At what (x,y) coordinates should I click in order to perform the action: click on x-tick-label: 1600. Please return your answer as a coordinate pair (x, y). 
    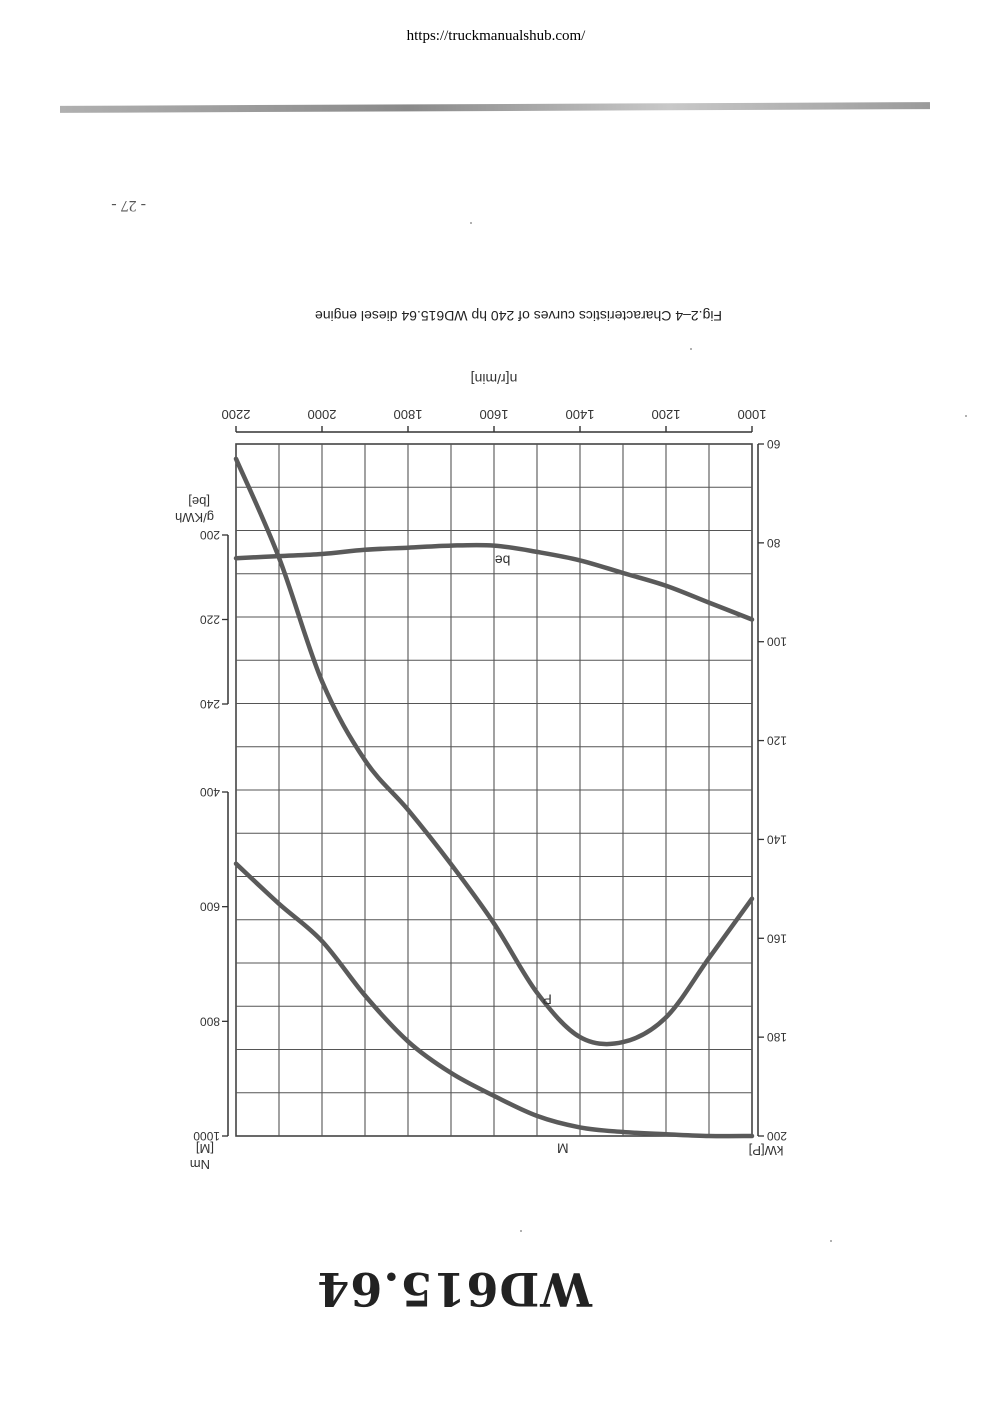
    Looking at the image, I should click on (494, 414).